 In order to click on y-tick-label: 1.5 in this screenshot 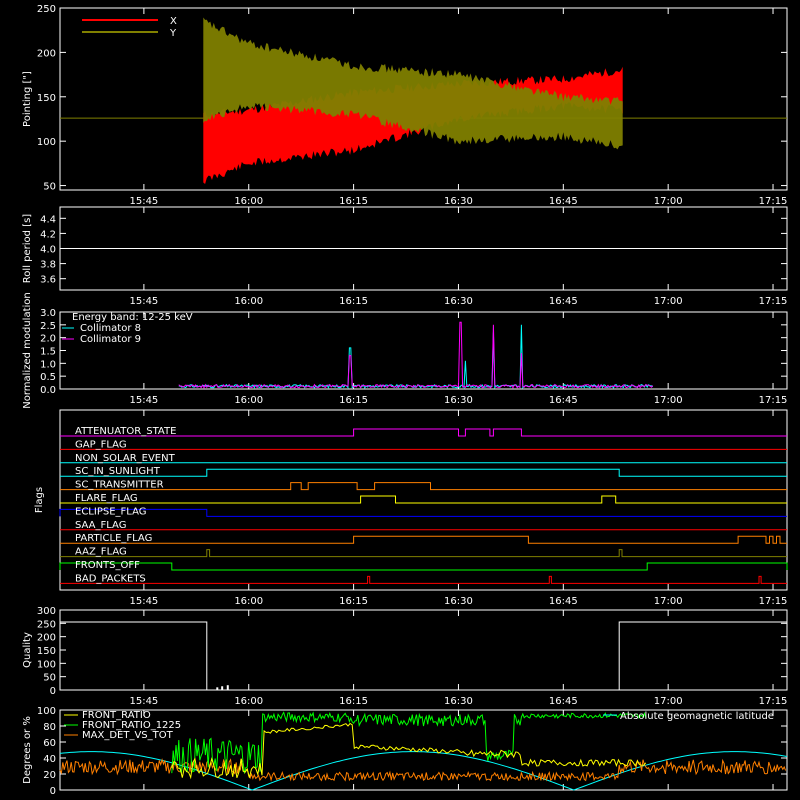, I will do `click(48, 352)`.